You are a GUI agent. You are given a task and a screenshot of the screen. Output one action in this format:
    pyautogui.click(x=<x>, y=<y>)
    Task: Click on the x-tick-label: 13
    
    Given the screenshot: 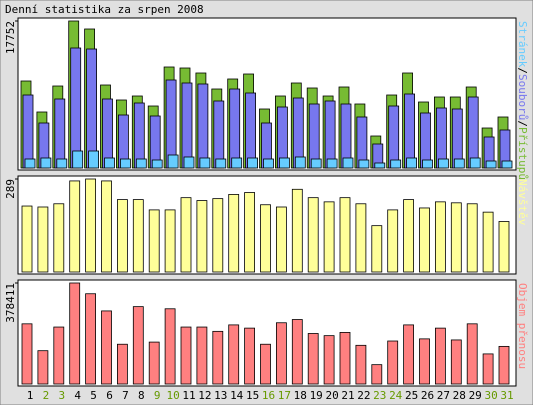 What is the action you would take?
    pyautogui.click(x=220, y=395)
    